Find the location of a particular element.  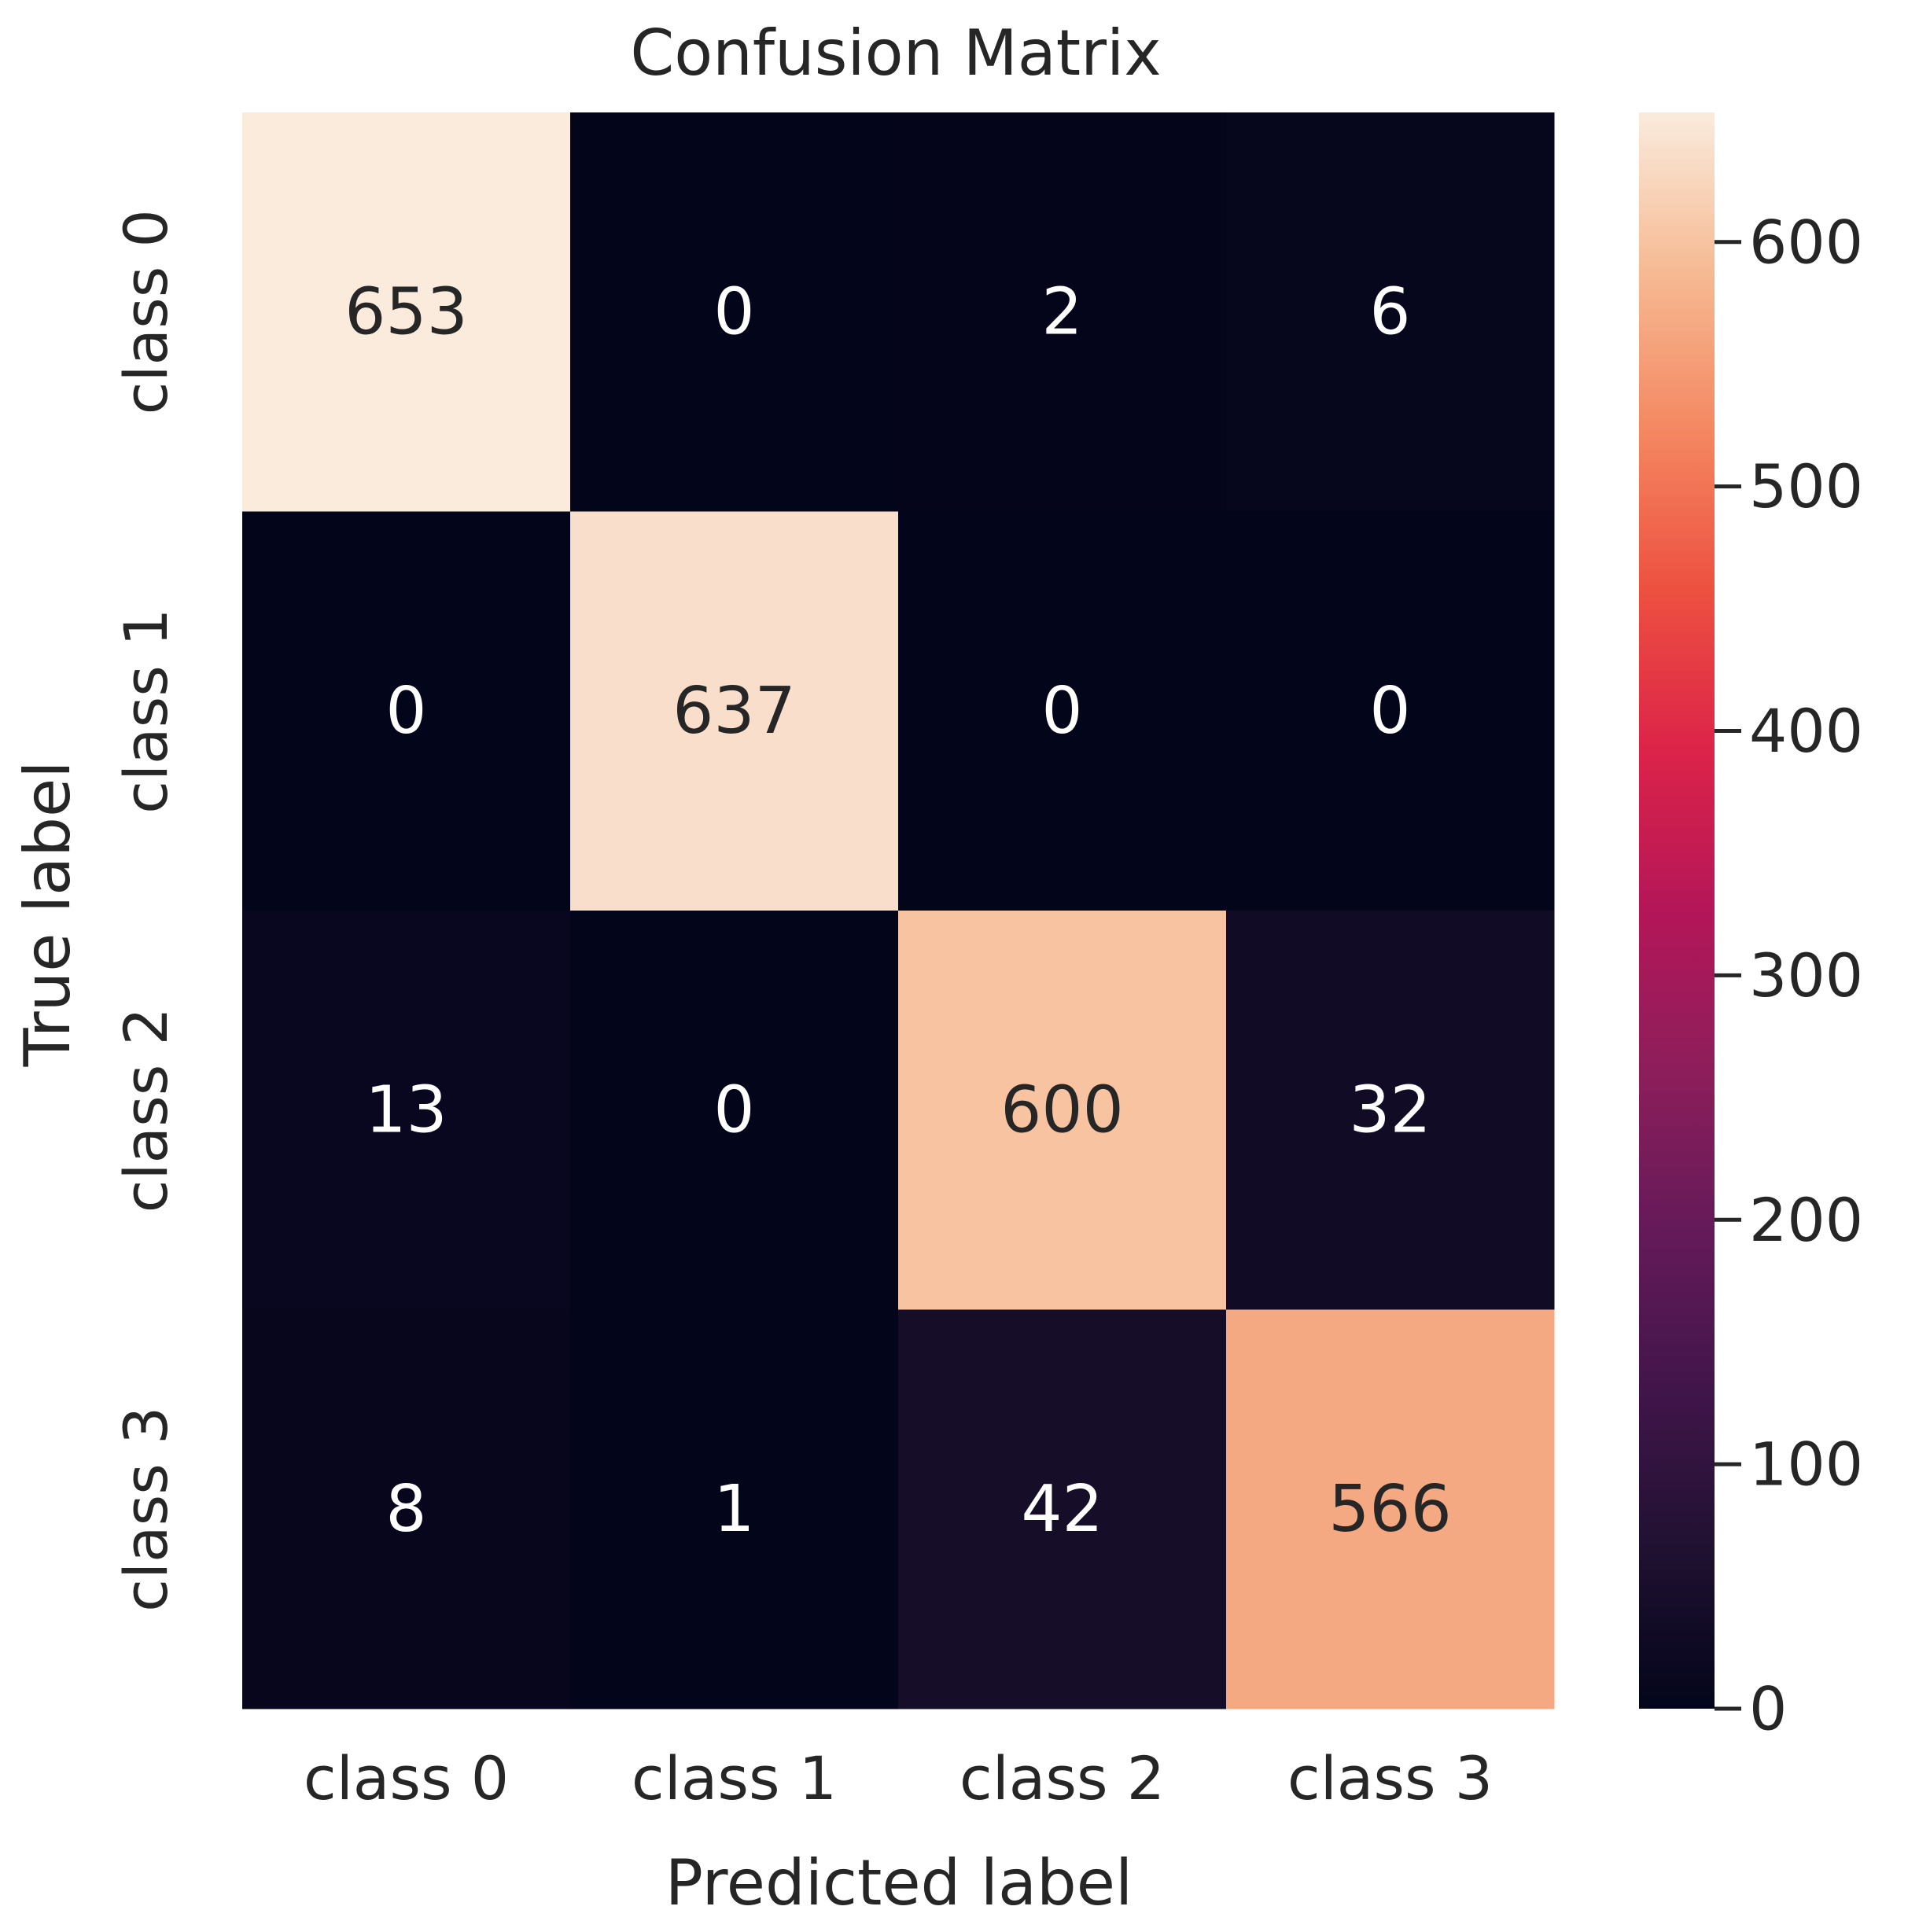

colorbar-tick-label-6: 600 is located at coordinates (1806, 242).